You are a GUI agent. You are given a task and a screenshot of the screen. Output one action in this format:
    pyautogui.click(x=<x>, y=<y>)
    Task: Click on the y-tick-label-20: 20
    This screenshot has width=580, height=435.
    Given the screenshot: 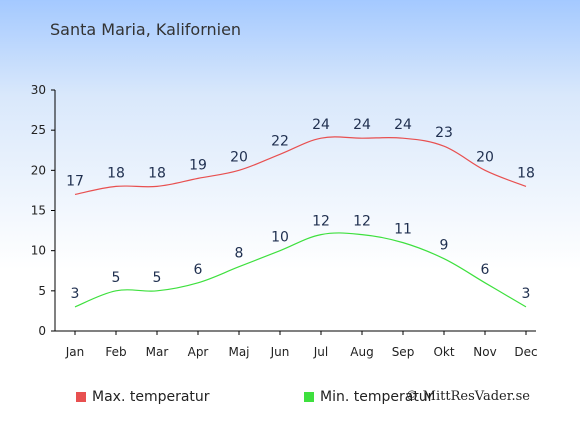 What is the action you would take?
    pyautogui.click(x=38, y=170)
    